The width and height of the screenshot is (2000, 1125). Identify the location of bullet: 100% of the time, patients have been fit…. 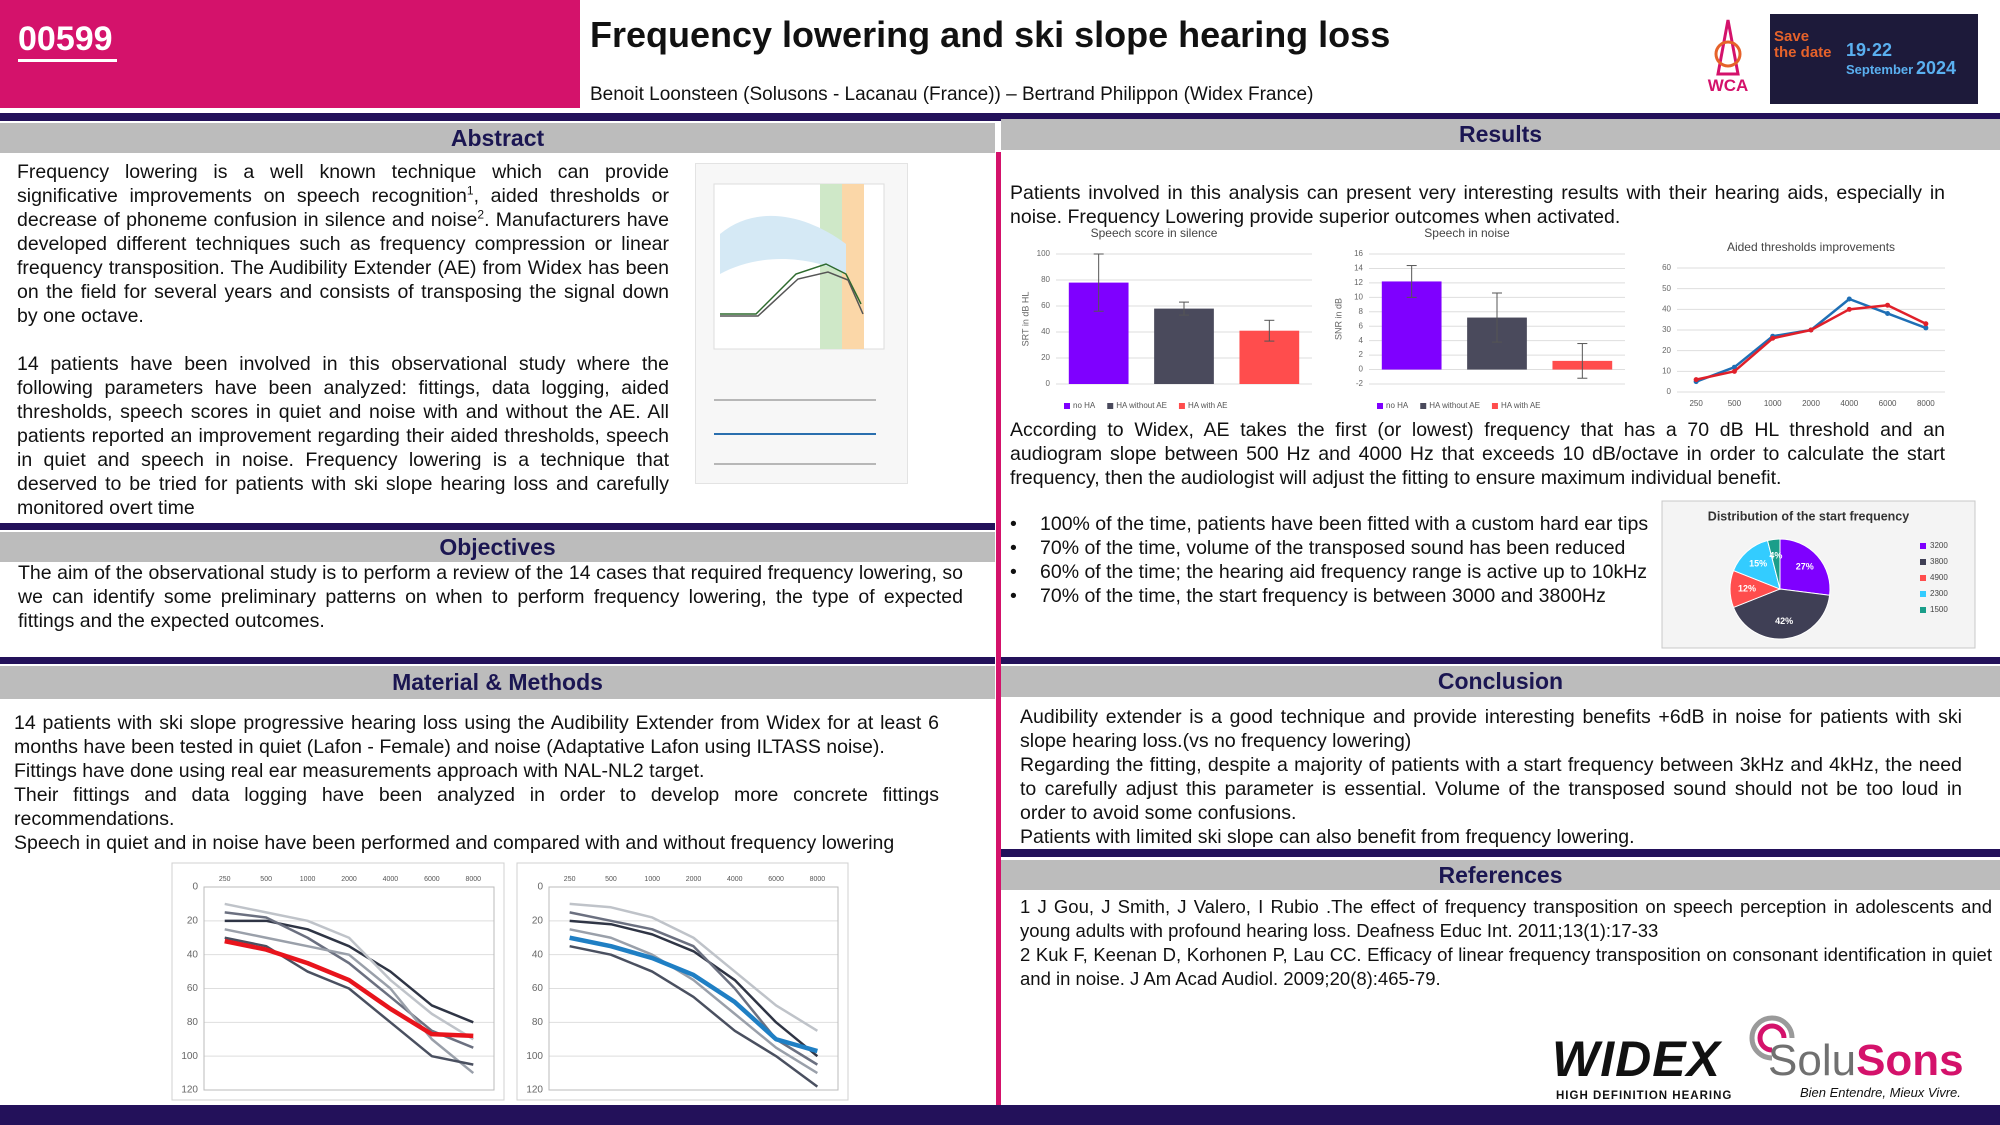
(1335, 524).